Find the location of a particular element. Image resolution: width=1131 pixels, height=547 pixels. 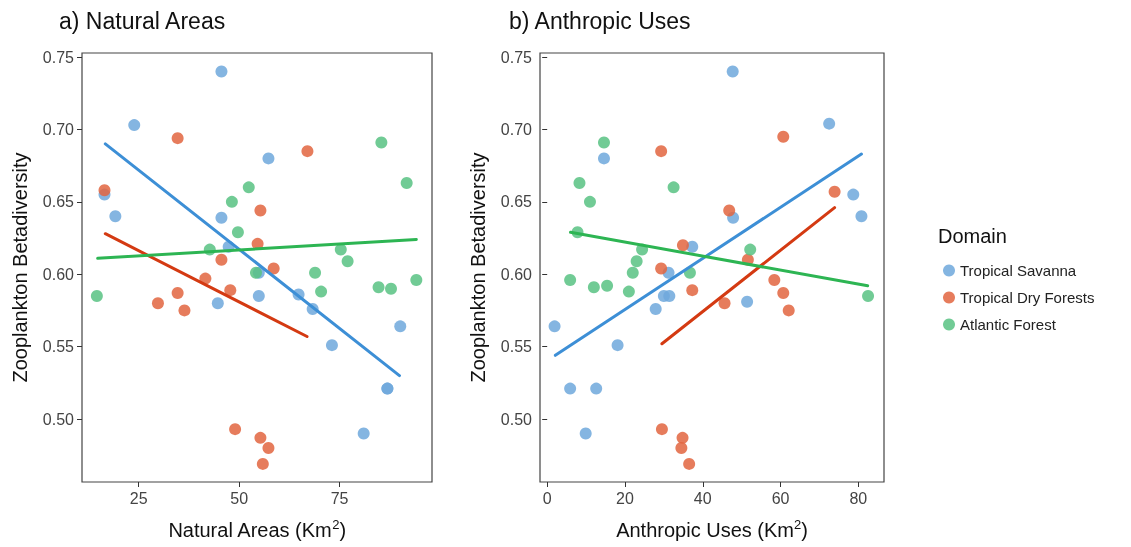

x-tick-label: 25 is located at coordinates (138, 498).